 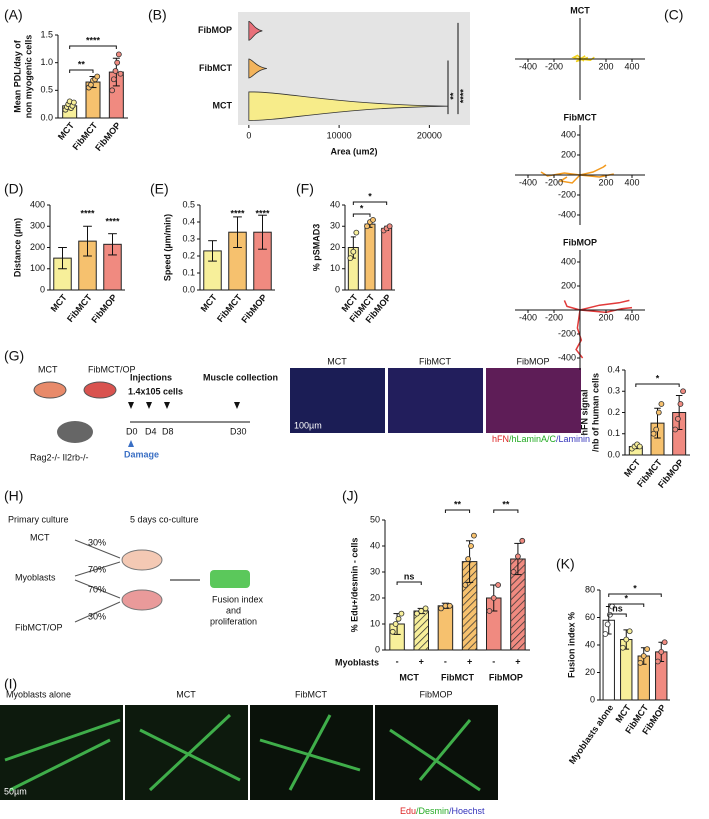 I want to click on y-tick-label: 0.1, so click(x=613, y=433).